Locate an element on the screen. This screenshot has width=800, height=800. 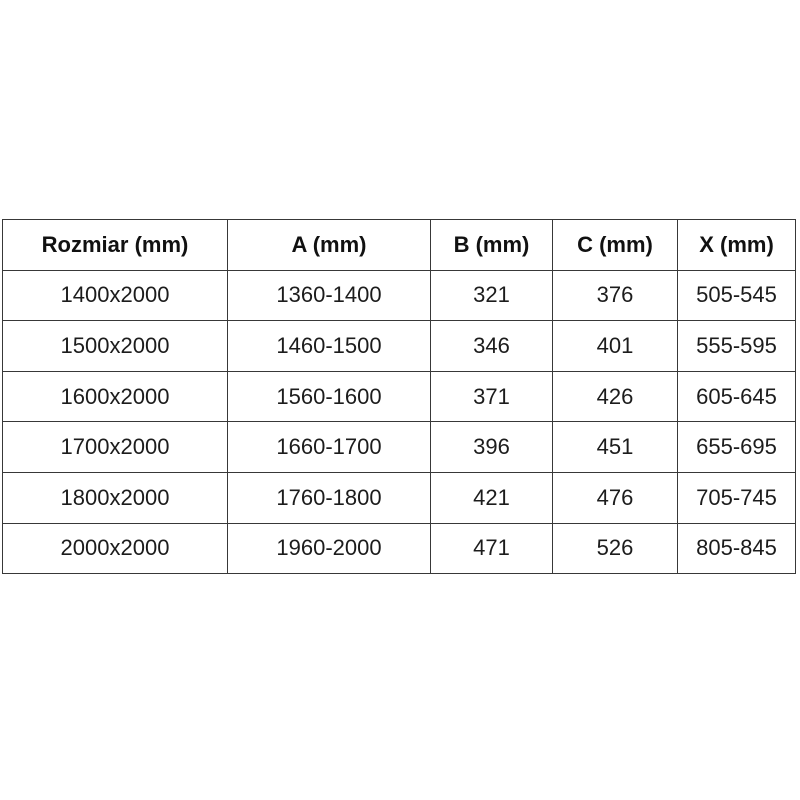
cell-a: 1660-1700 is located at coordinates (329, 447).